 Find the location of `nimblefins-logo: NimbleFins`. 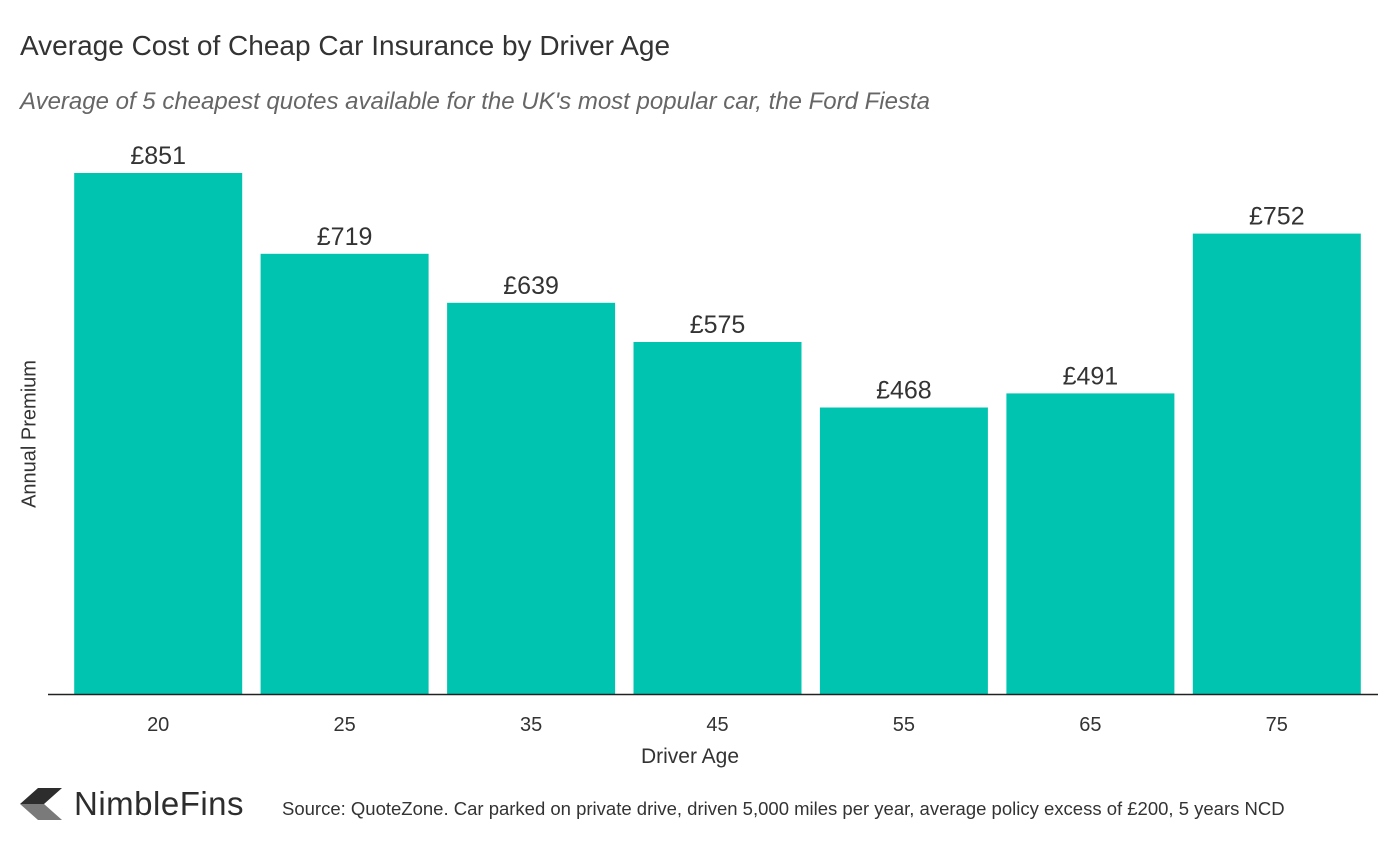

nimblefins-logo: NimbleFins is located at coordinates (131, 804).